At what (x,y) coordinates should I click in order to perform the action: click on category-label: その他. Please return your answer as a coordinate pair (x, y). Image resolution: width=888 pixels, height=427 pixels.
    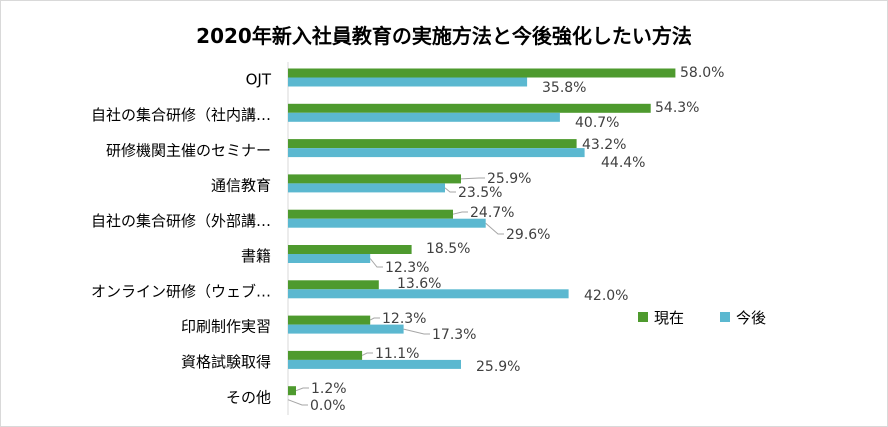
    Looking at the image, I should click on (248, 397).